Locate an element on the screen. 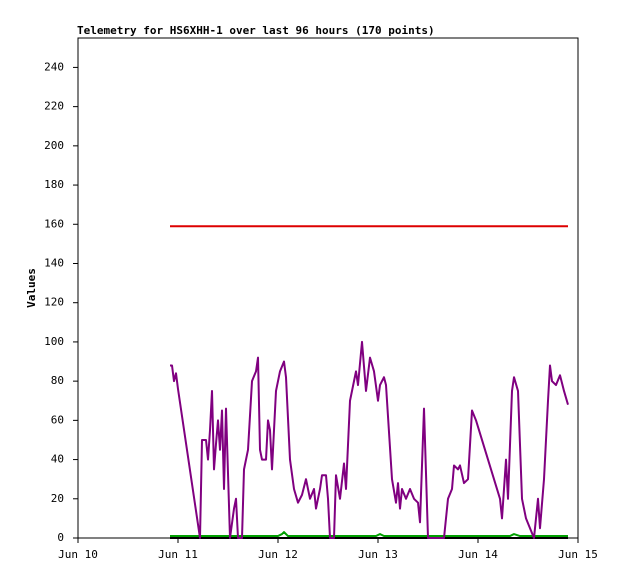 The width and height of the screenshot is (618, 583). y-axis-label: Values is located at coordinates (31, 288).